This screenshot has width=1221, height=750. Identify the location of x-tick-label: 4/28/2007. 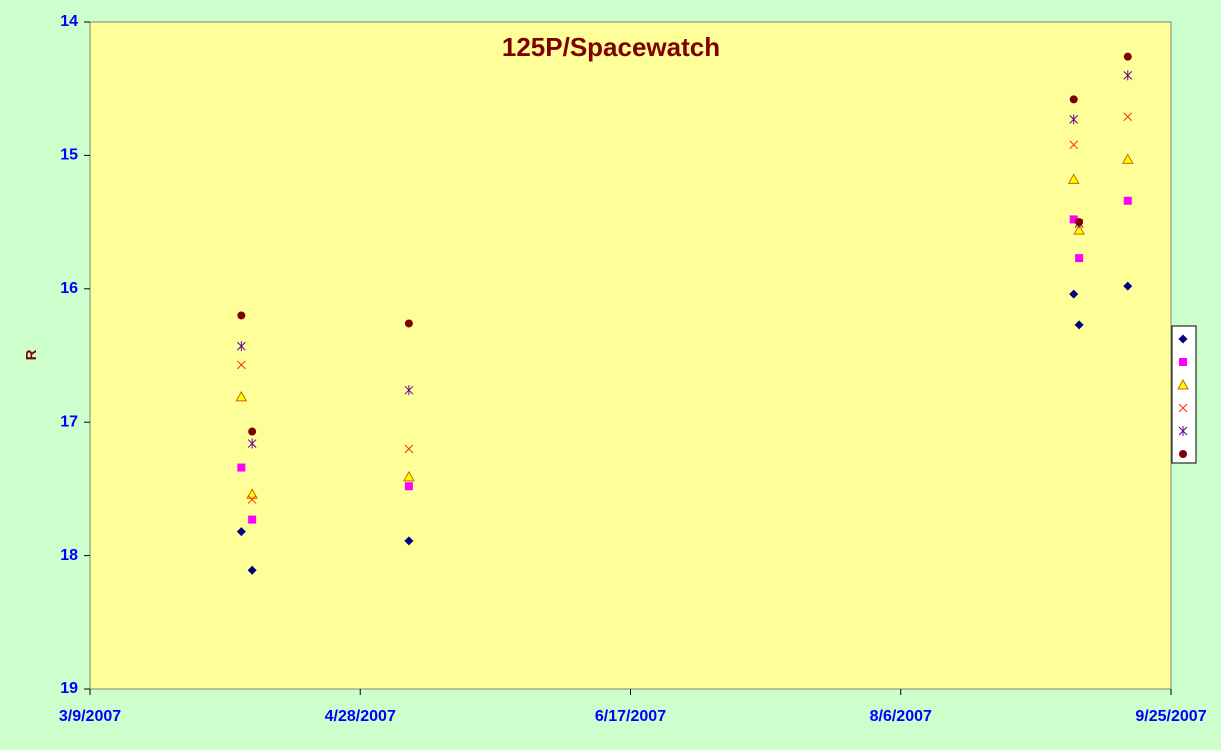
(360, 716).